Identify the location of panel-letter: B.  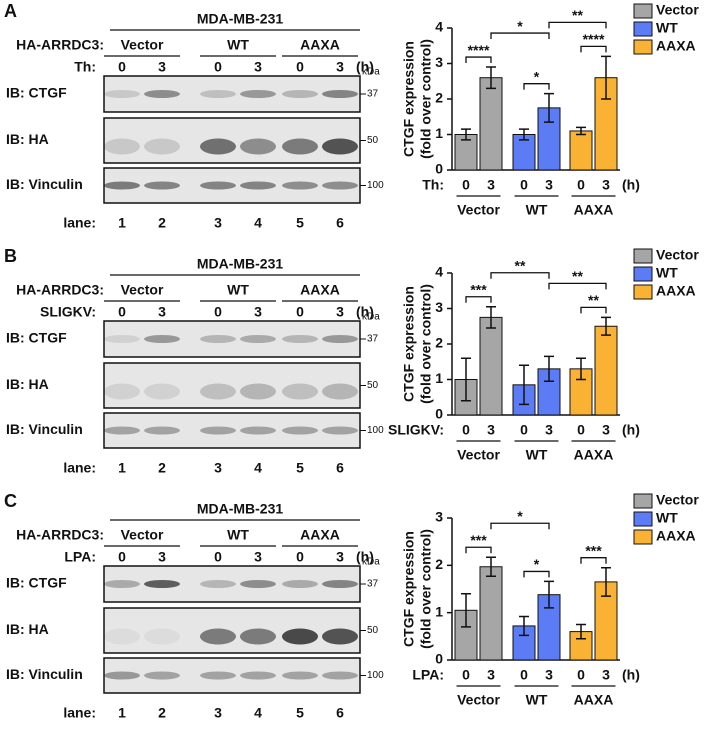
(10, 256).